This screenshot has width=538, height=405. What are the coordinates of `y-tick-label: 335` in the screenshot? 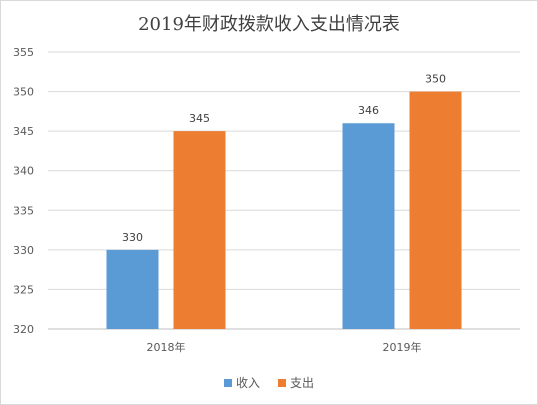 It's located at (23, 210).